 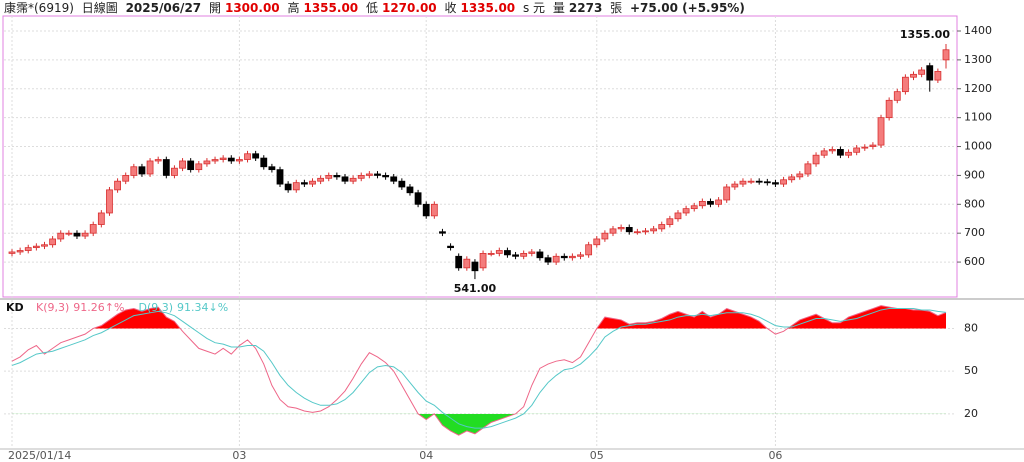 I want to click on change: +75.00 (+5.95%), so click(x=687, y=8).